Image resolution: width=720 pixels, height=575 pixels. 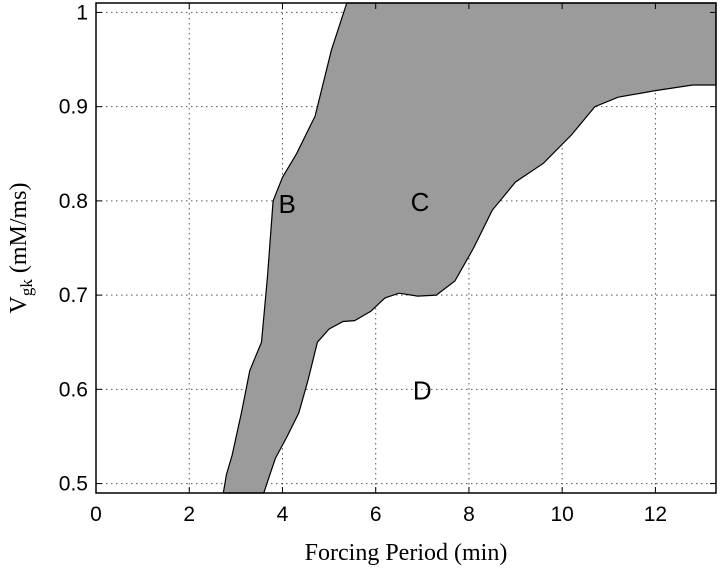 I want to click on y-axis-title: Vgk (mM/ms), so click(x=21, y=247).